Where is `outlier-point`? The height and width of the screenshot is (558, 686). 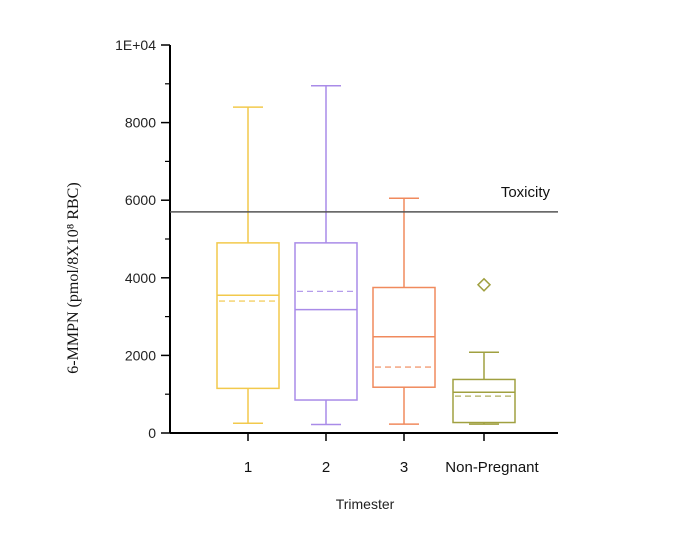
outlier-point is located at coordinates (484, 284).